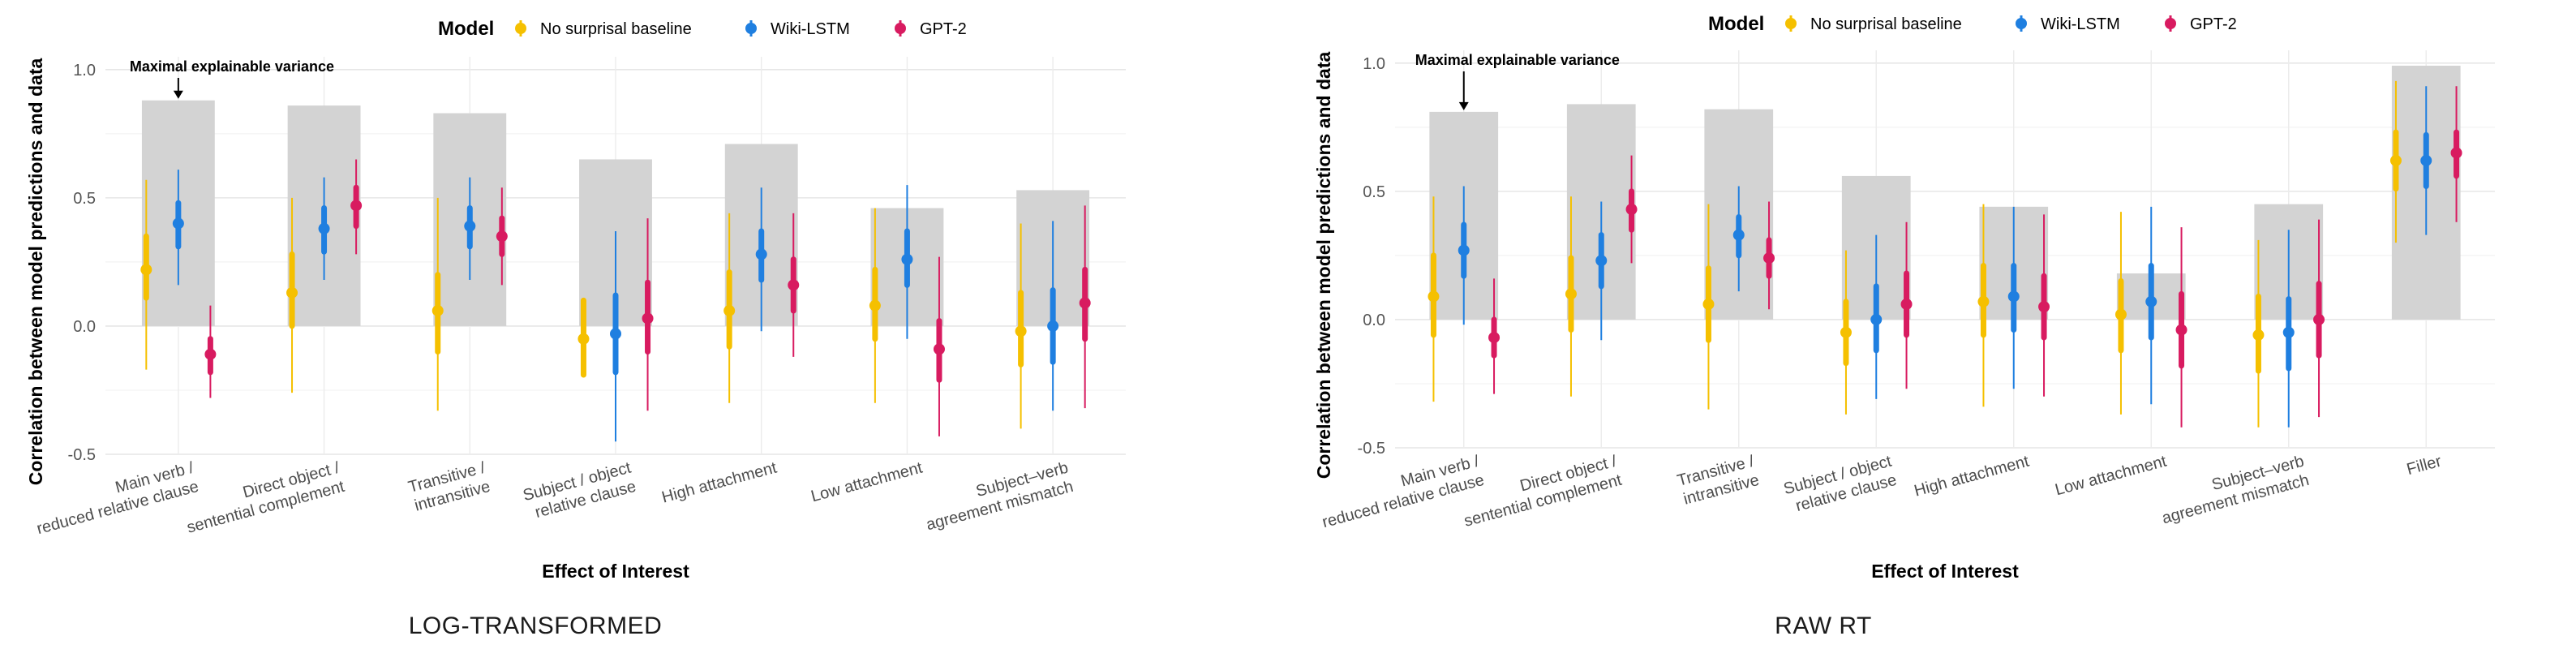 This screenshot has height=649, width=2576. Describe the element at coordinates (1824, 625) in the screenshot. I see `caption-raw-rt: RAW RT` at that location.